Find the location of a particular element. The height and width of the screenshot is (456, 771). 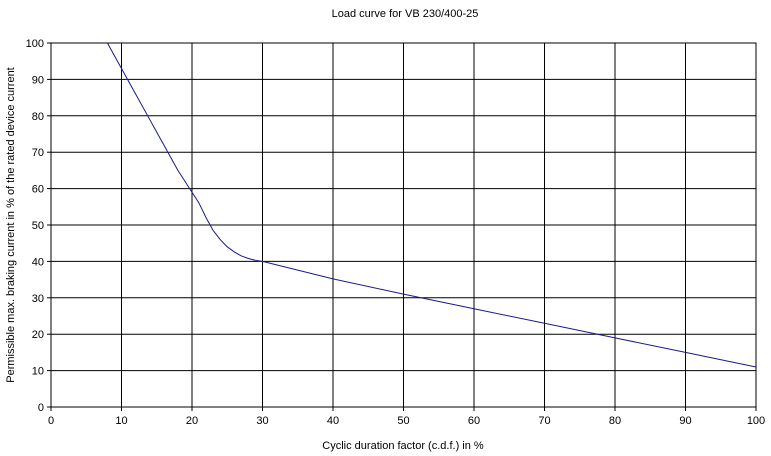

y-tick-label: 80 is located at coordinates (38, 117).